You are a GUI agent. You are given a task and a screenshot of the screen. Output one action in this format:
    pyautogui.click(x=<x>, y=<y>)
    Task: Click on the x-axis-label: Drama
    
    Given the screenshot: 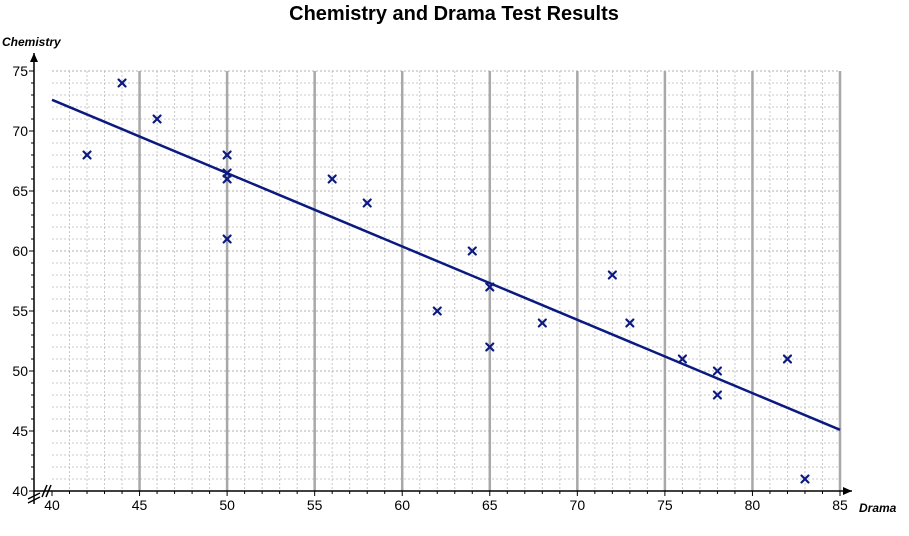 What is the action you would take?
    pyautogui.click(x=878, y=508)
    